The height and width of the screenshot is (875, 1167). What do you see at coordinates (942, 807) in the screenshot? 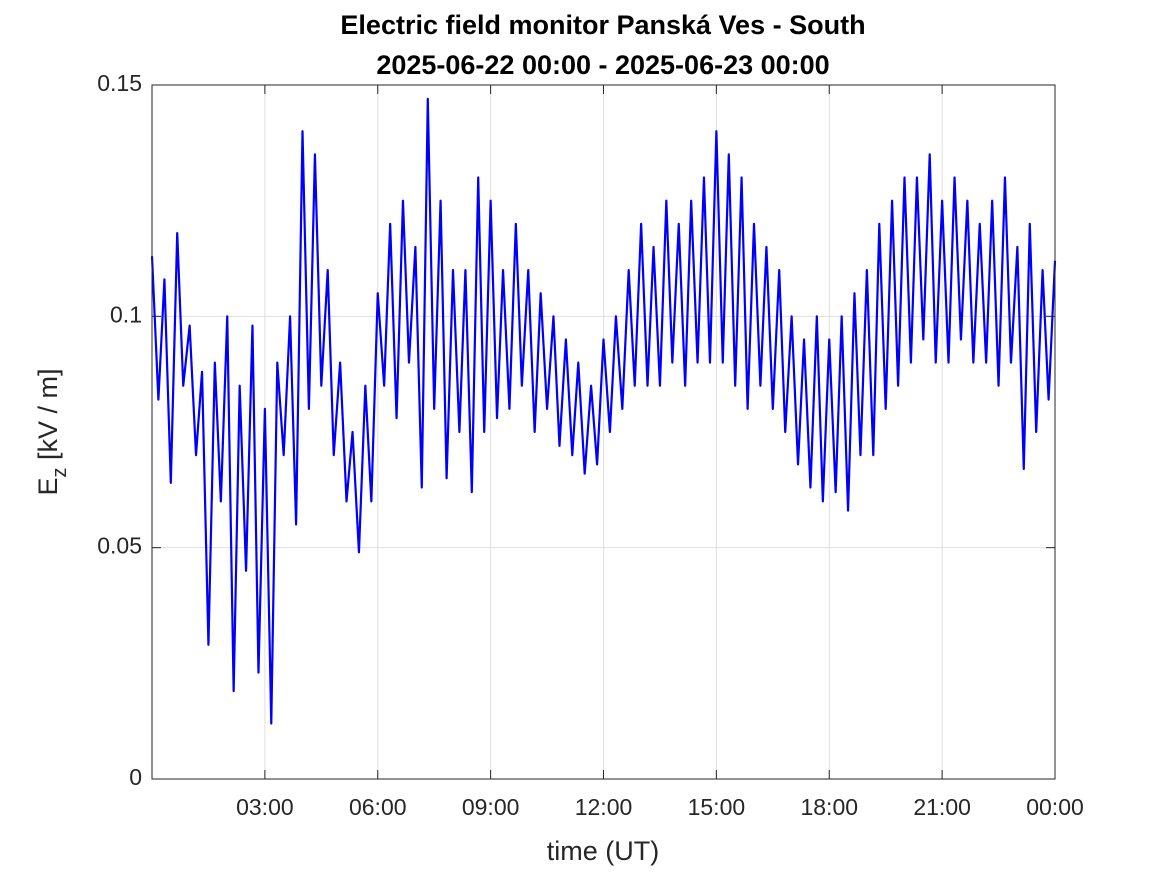
I see `x-tick-label: 21:00` at bounding box center [942, 807].